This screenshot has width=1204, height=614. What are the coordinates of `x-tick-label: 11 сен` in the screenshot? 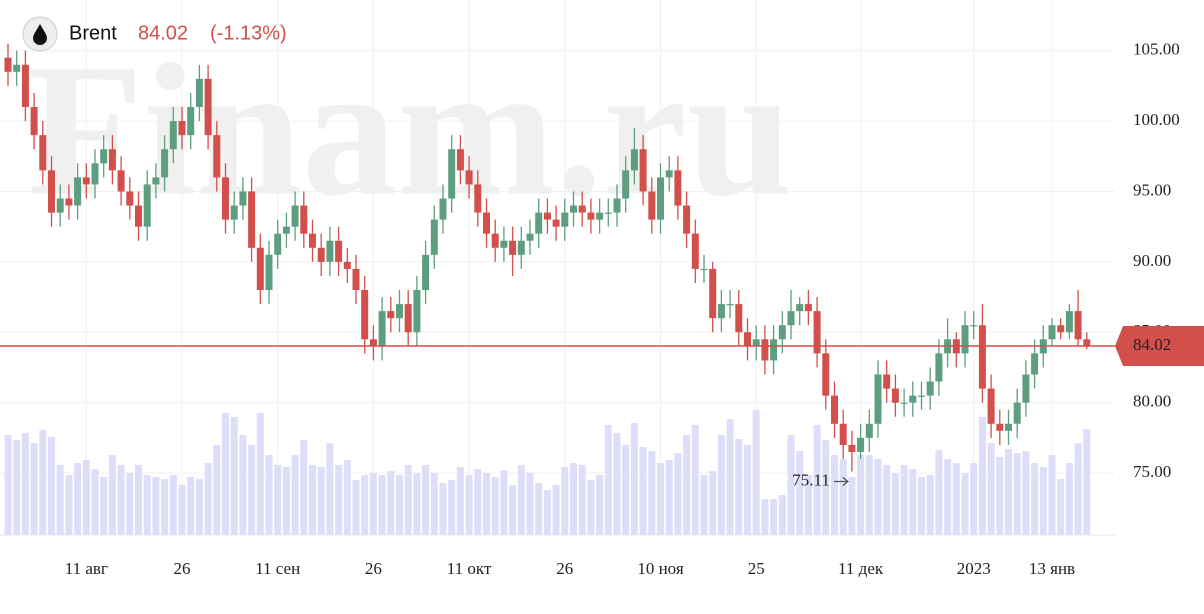 It's located at (277, 568).